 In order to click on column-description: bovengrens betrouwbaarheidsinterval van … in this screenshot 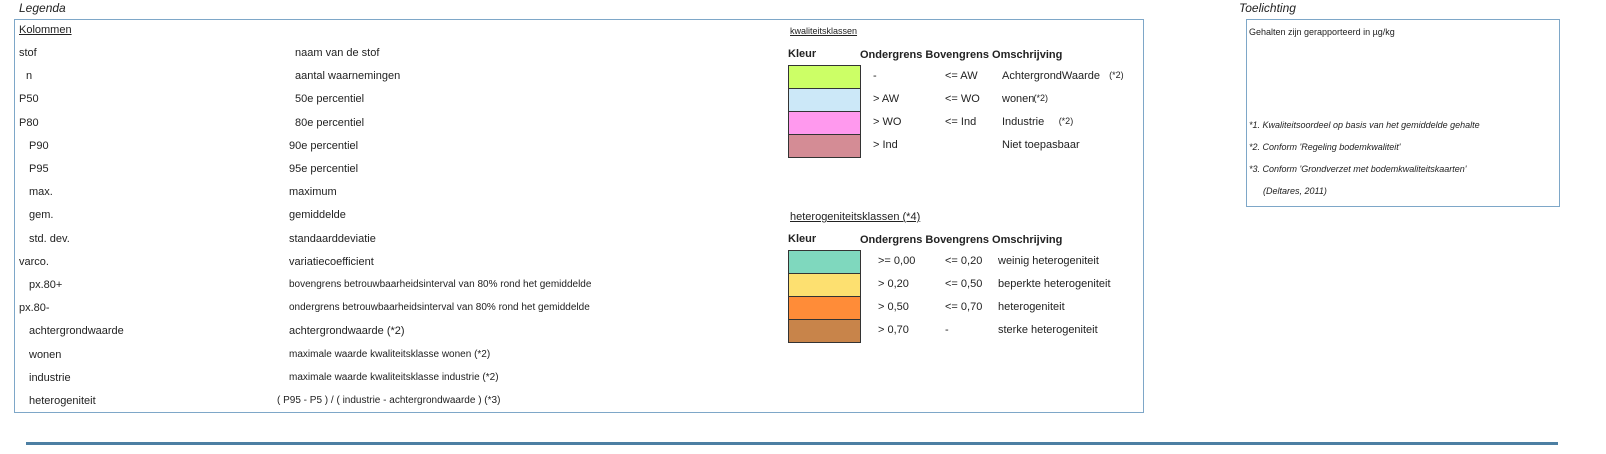, I will do `click(440, 284)`.